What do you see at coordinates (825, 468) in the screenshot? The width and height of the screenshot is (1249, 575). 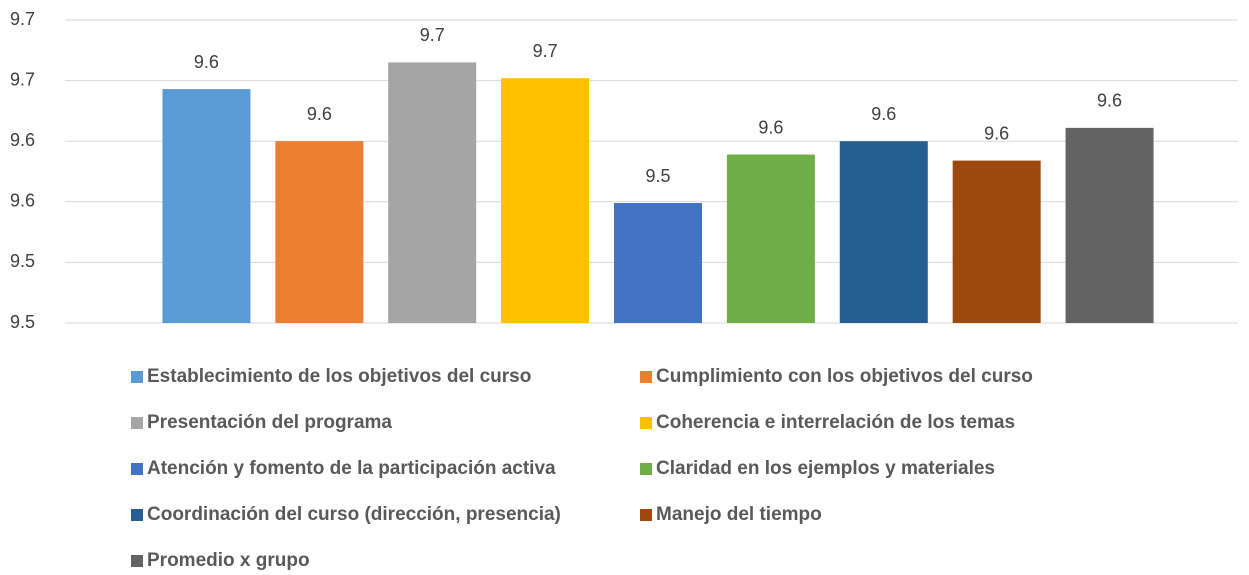 I see `legend-label: Claridad en los ejemplos y materiales` at bounding box center [825, 468].